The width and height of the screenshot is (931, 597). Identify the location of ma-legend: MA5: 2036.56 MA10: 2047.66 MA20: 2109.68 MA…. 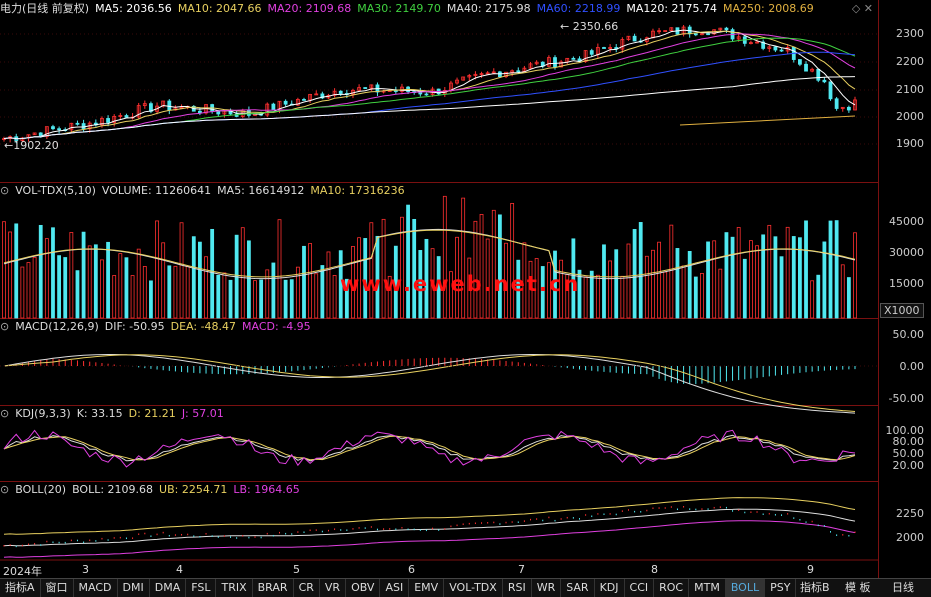
(457, 8).